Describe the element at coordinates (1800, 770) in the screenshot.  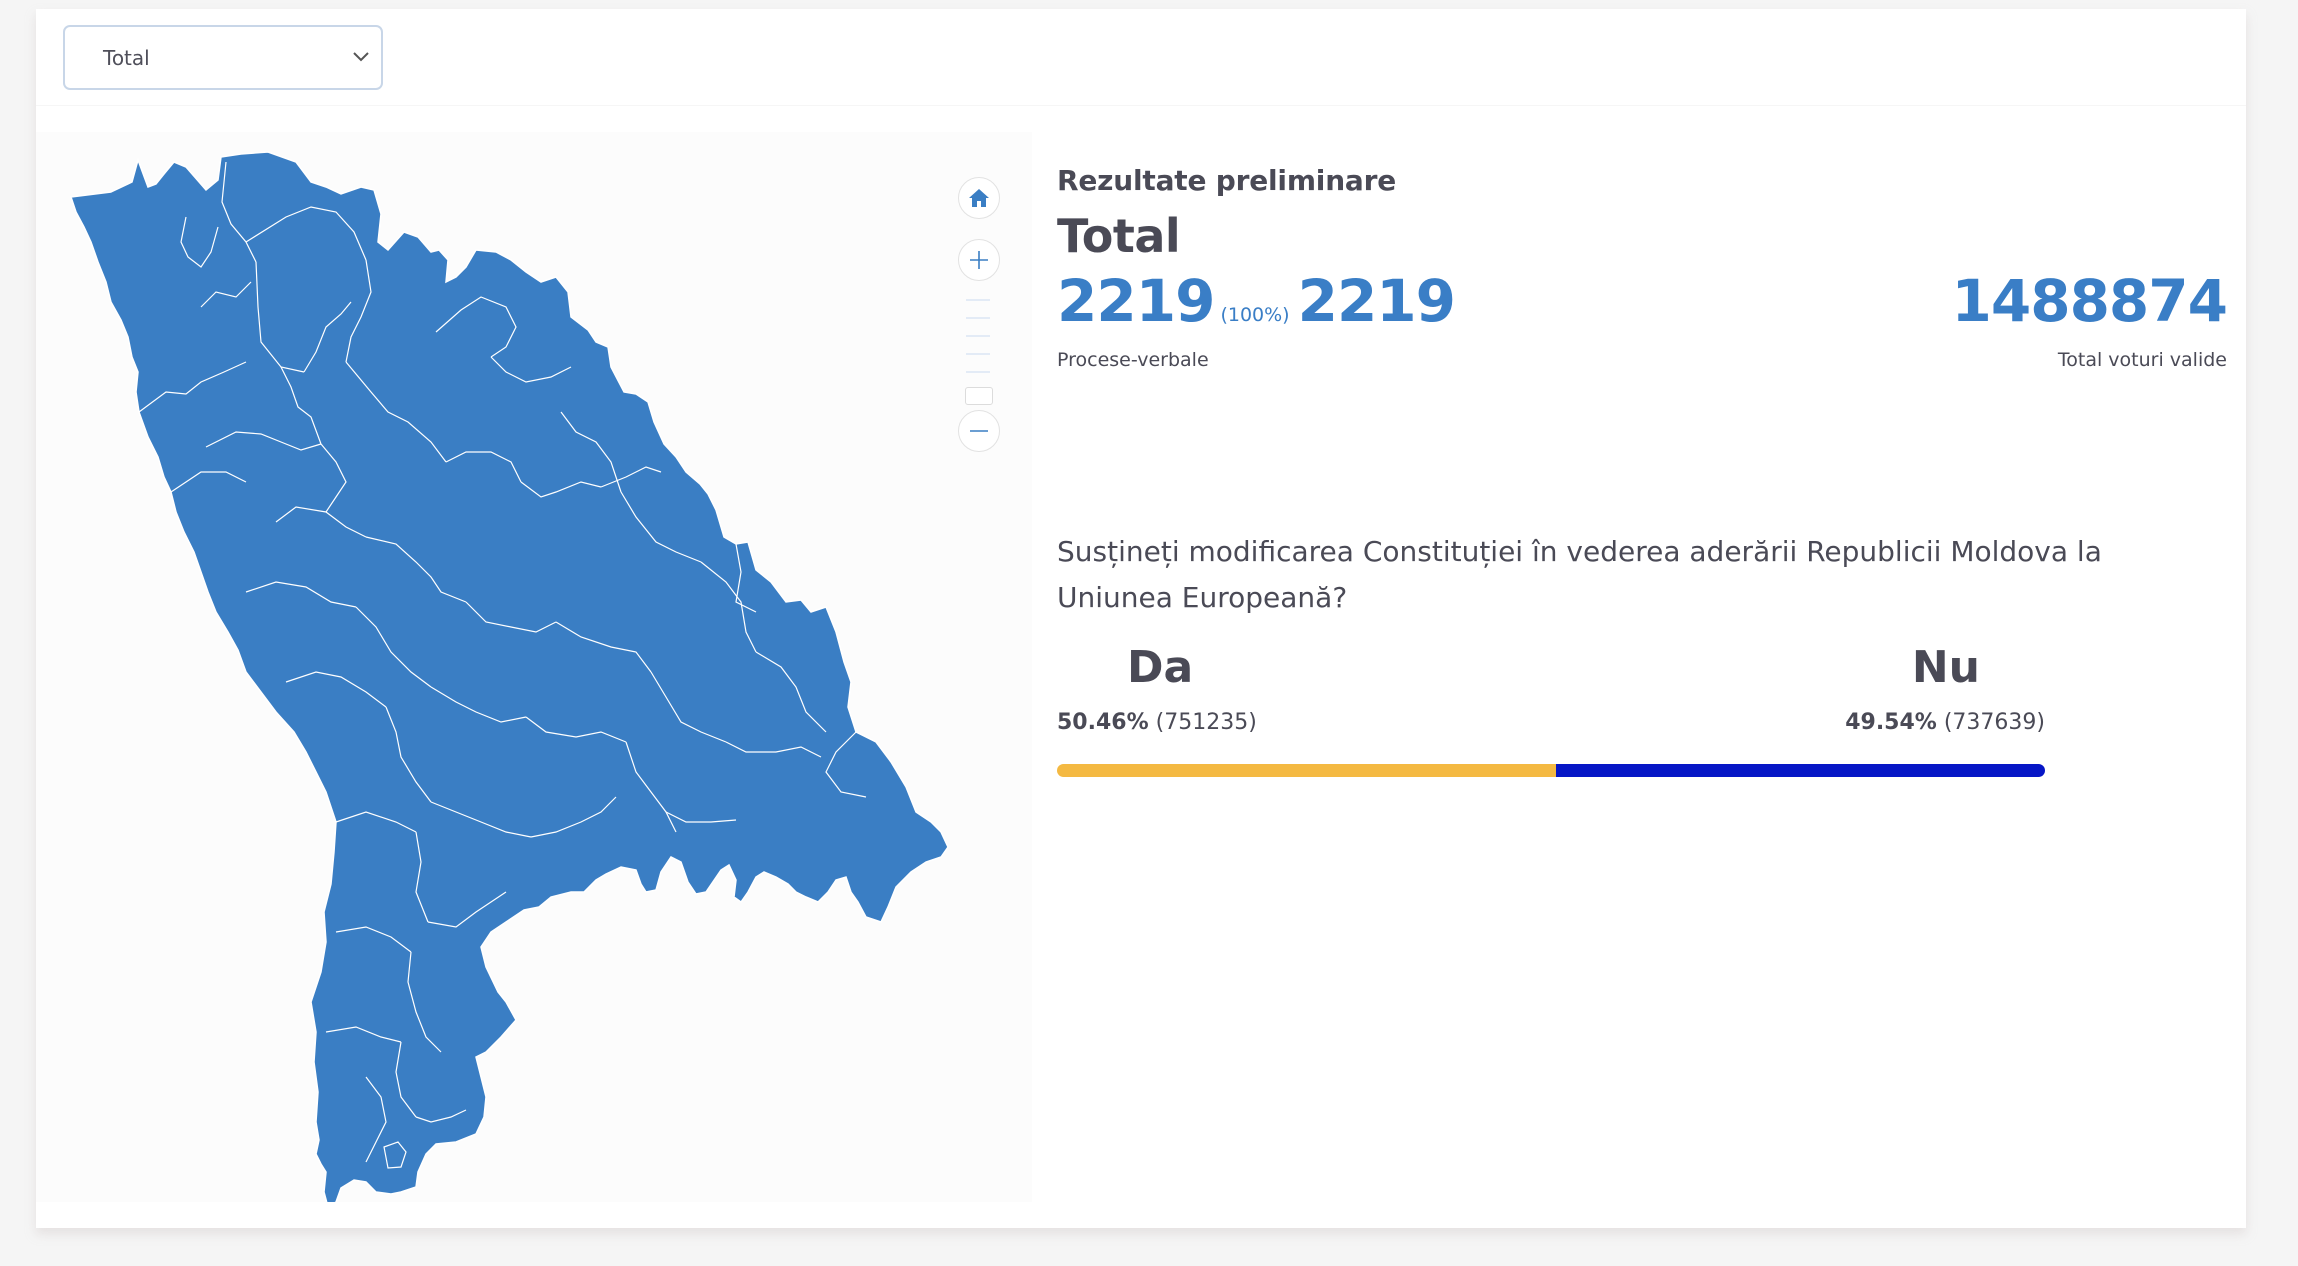
I see `bar-segment-nu` at that location.